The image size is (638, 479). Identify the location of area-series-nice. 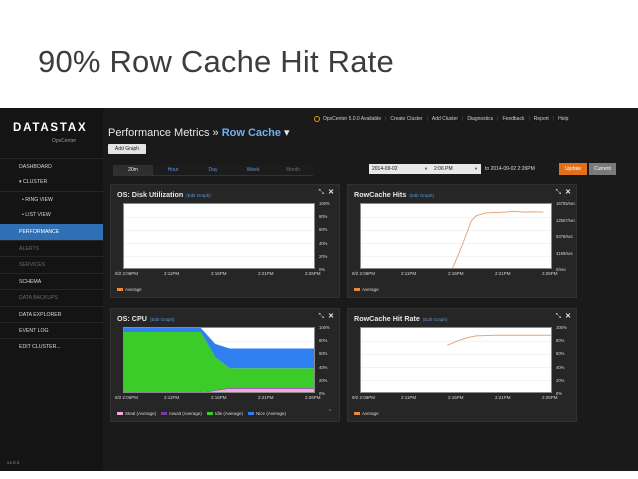
(219, 348).